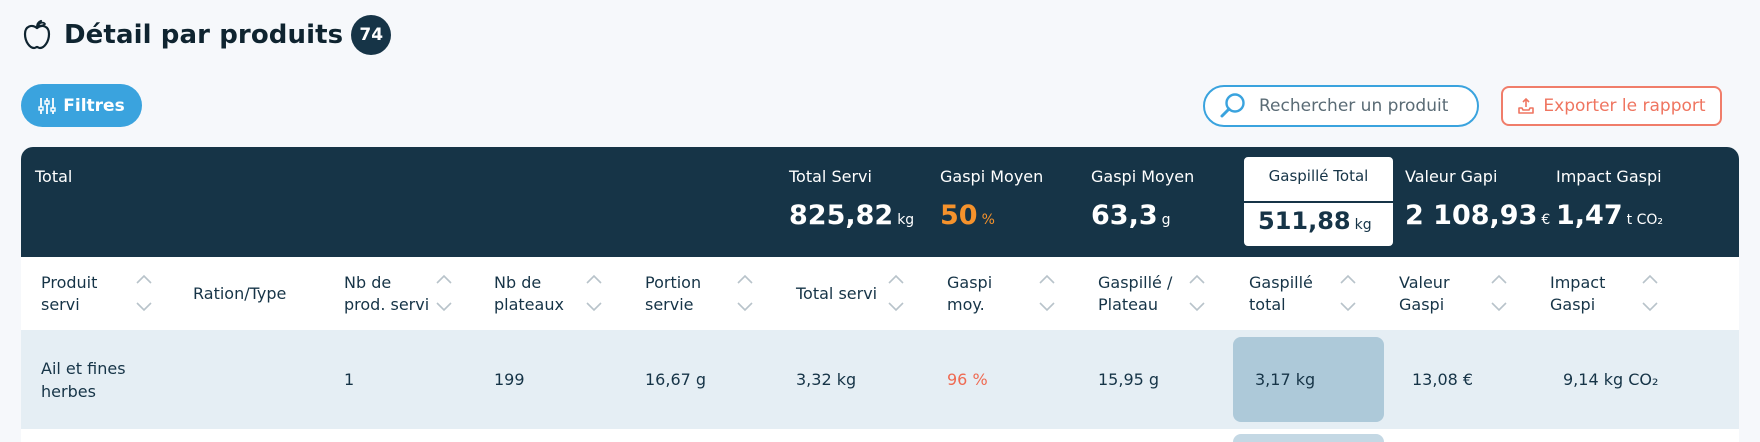 The width and height of the screenshot is (1760, 442). What do you see at coordinates (991, 199) in the screenshot?
I see `metric-gaspi-moyen-percent: Gaspi Moyen 50%` at bounding box center [991, 199].